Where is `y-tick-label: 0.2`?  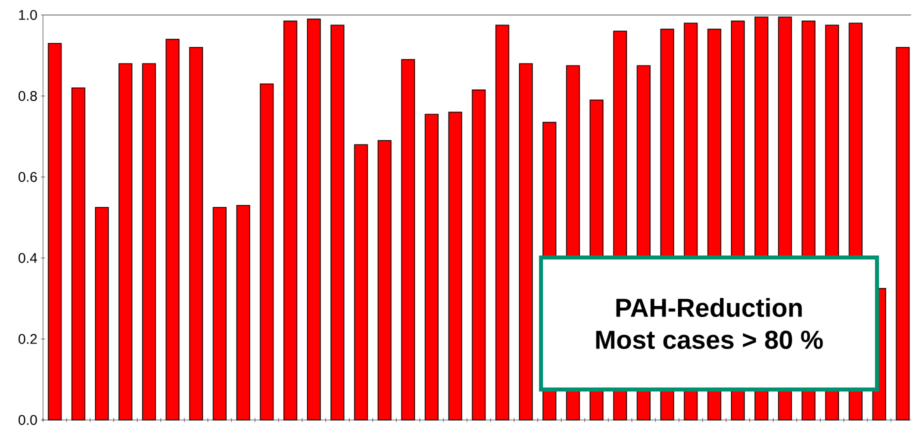 y-tick-label: 0.2 is located at coordinates (27, 339).